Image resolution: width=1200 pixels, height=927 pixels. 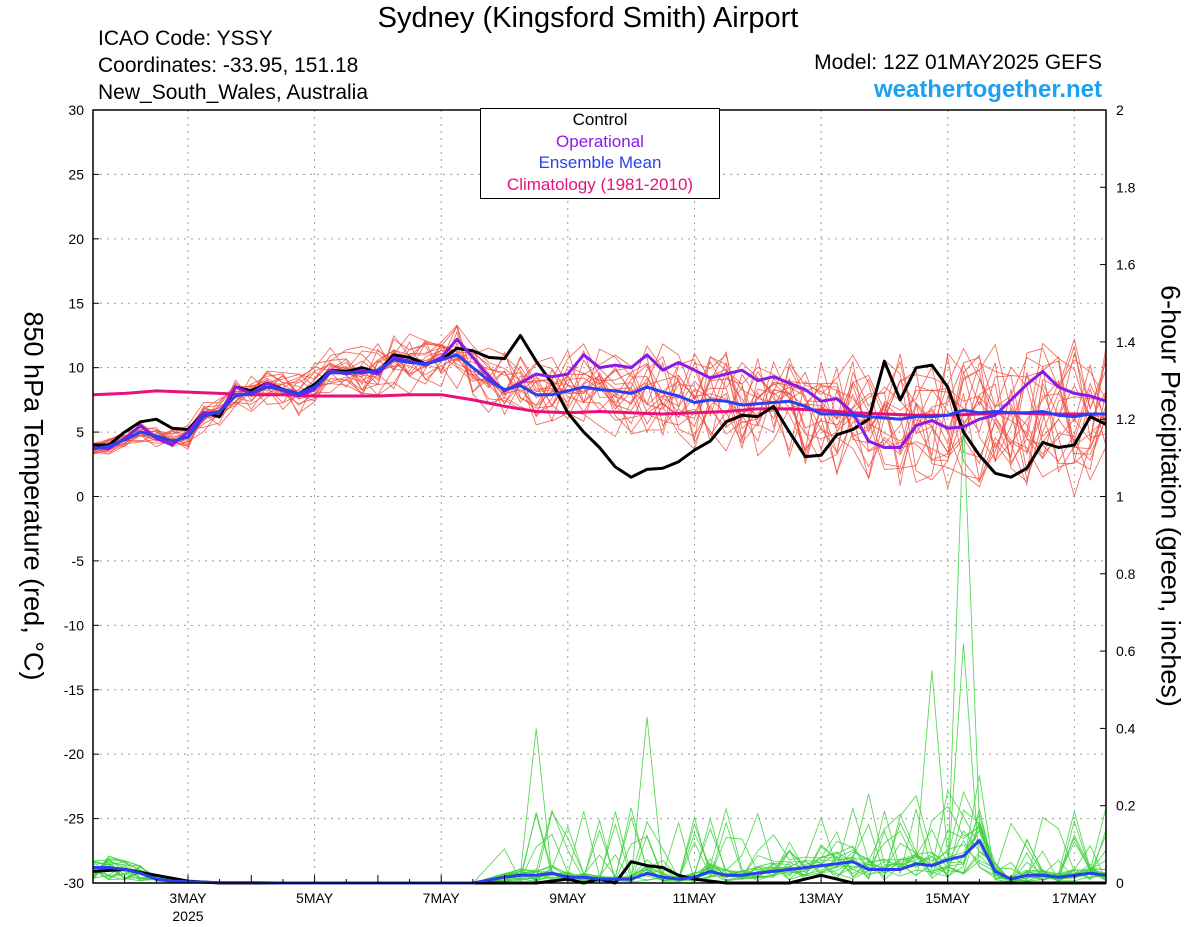 What do you see at coordinates (442, 898) in the screenshot?
I see `x-tick-label: 7MAY` at bounding box center [442, 898].